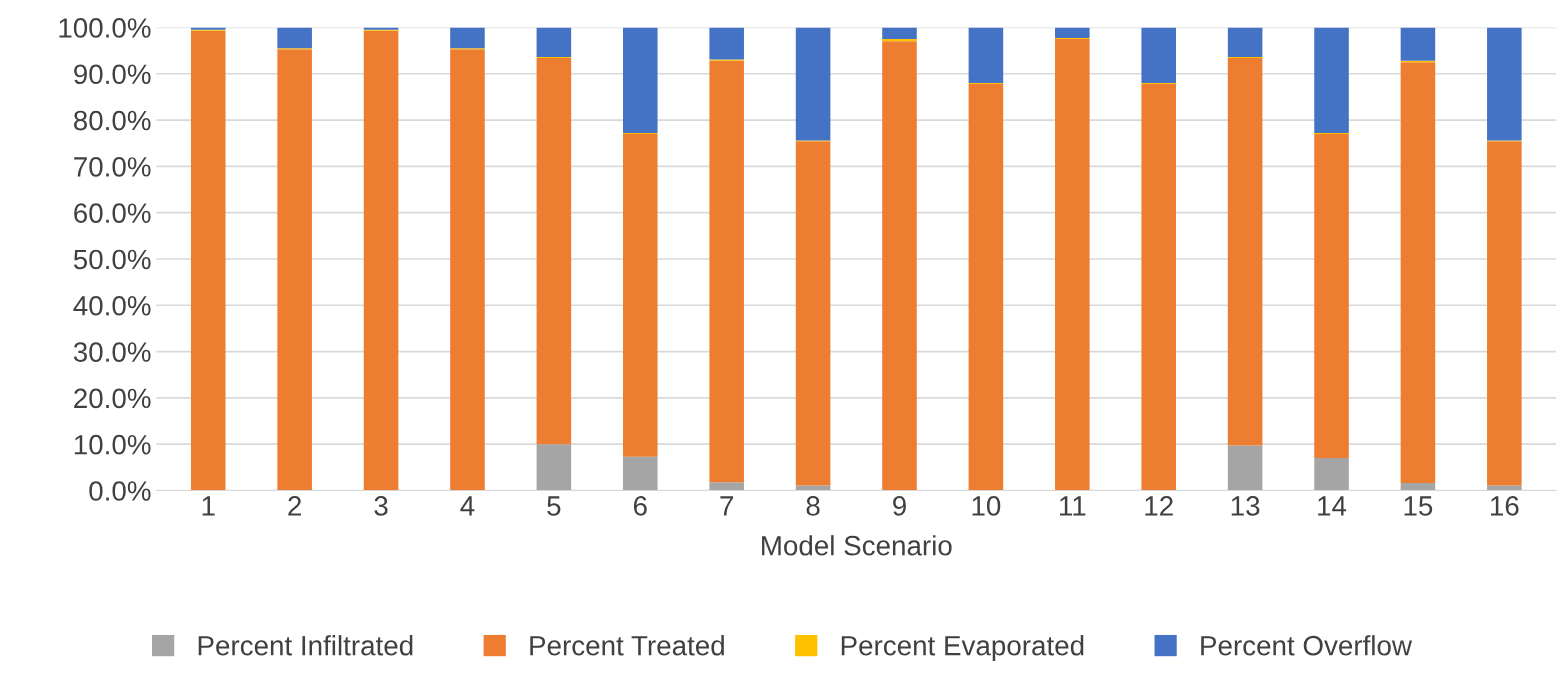 The image size is (1564, 686). I want to click on y-tick-label: 100.0%, so click(105, 28).